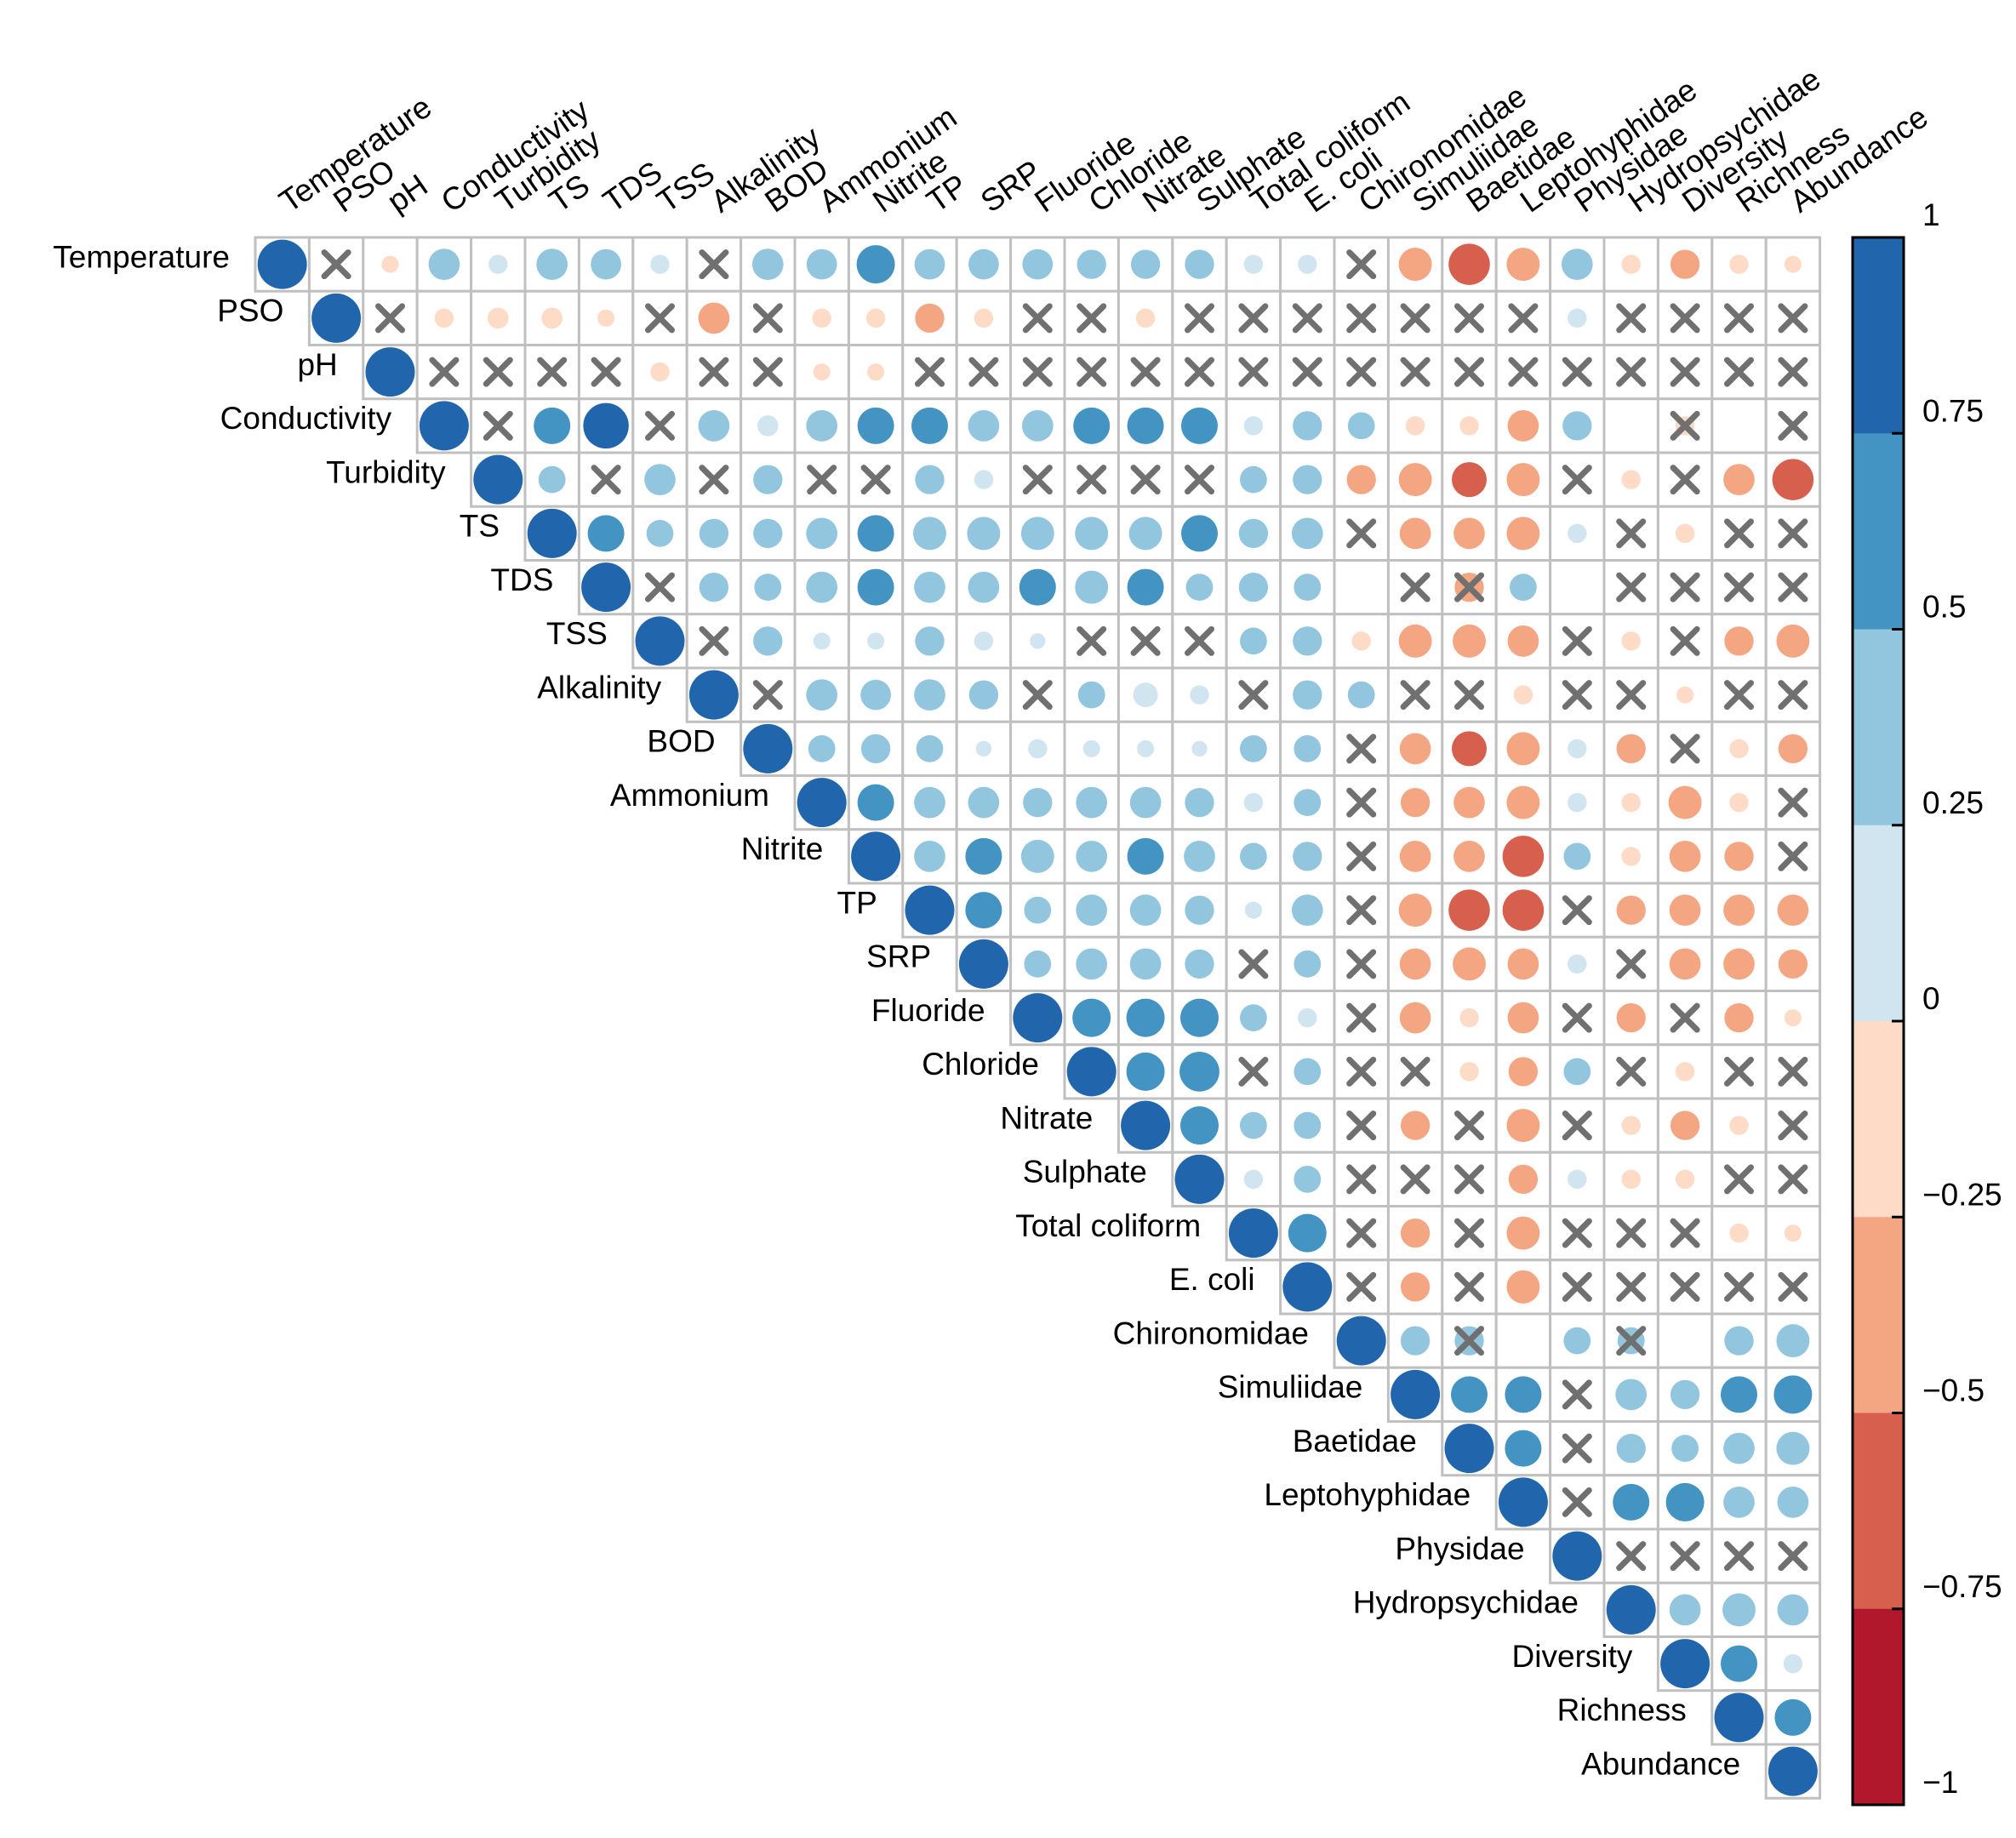 This screenshot has height=1838, width=2016. I want to click on matrix-cell-tds-alkalinity, so click(714, 587).